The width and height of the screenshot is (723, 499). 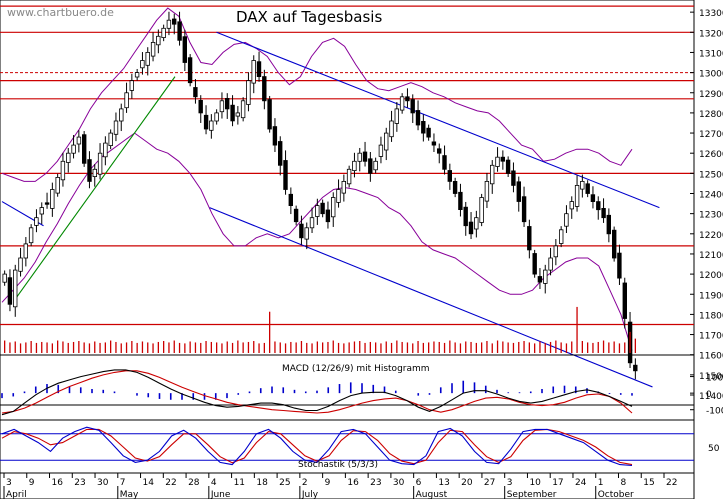 What do you see at coordinates (532, 494) in the screenshot?
I see `month-label: September` at bounding box center [532, 494].